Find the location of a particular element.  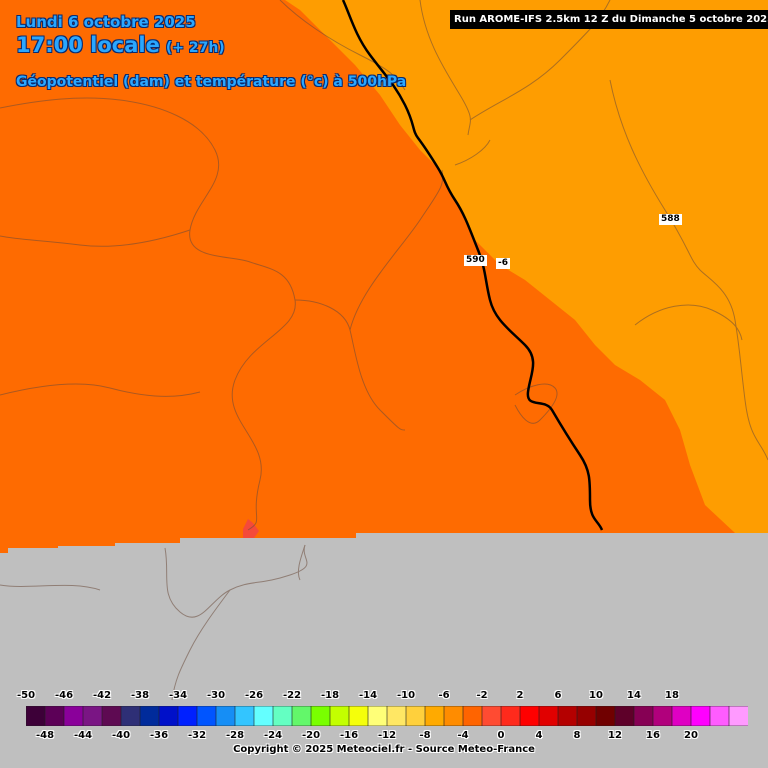

scale-tick-top: -6 is located at coordinates (444, 695).